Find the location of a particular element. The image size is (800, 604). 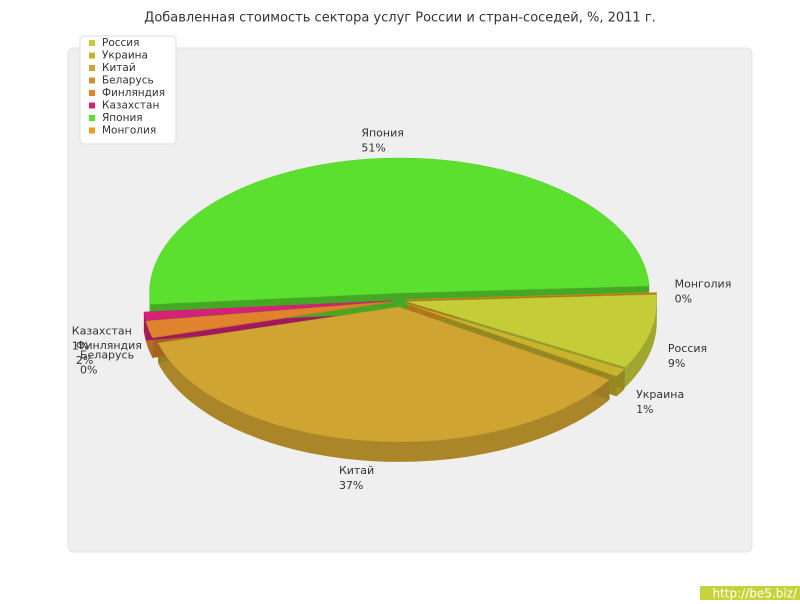

legend-box is located at coordinates (128, 90).